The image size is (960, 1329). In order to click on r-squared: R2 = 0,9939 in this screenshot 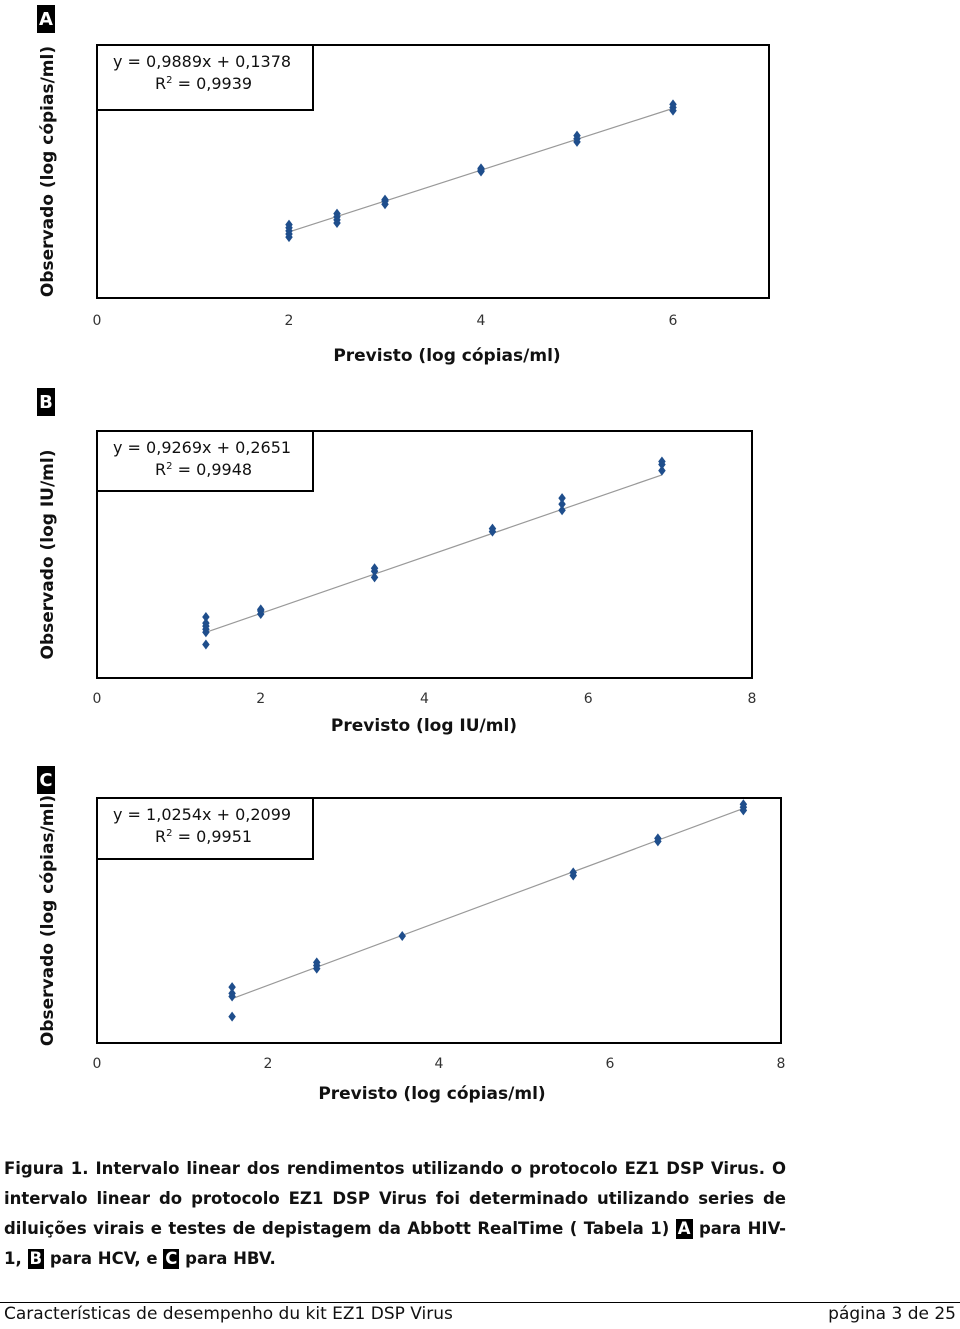, I will do `click(203, 83)`.